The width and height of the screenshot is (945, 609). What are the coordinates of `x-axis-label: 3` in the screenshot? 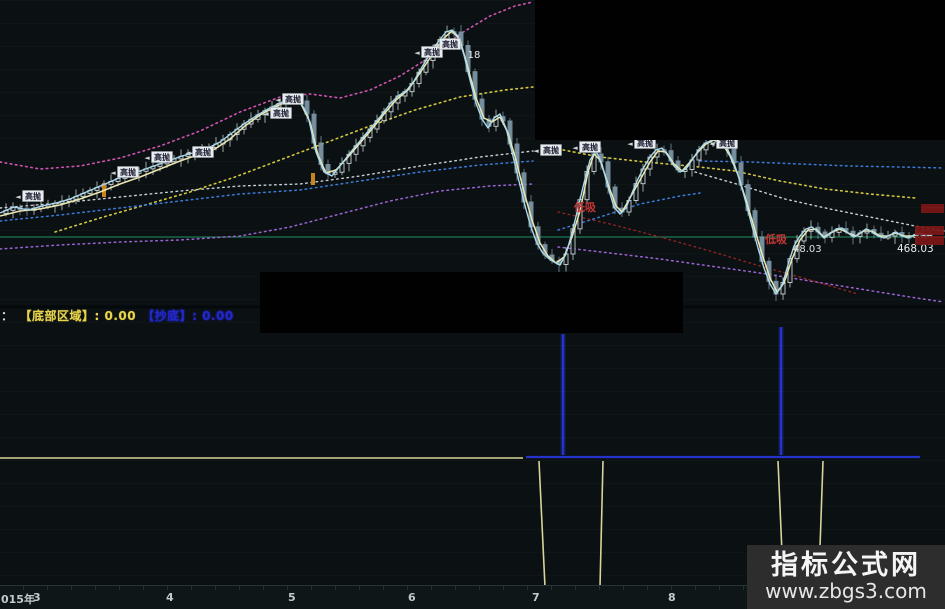 It's located at (37, 597).